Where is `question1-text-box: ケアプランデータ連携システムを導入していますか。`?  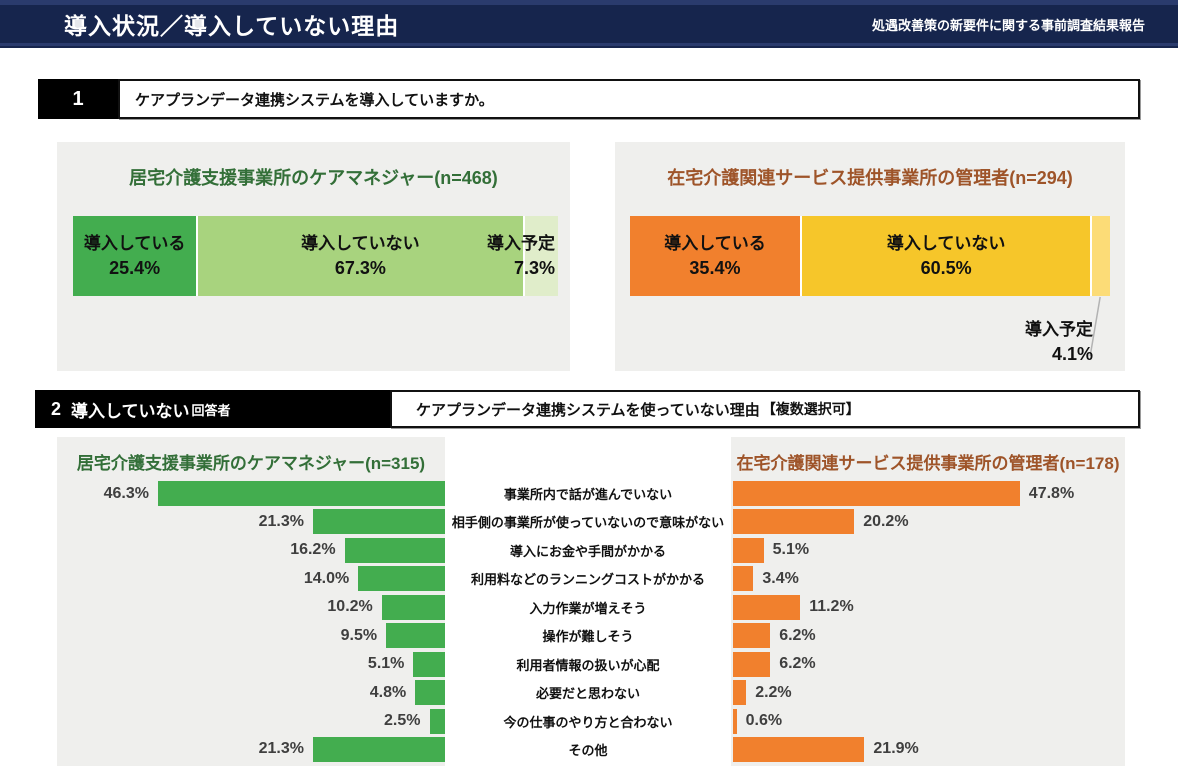
question1-text-box: ケアプランデータ連携システムを導入していますか。 is located at coordinates (629, 99).